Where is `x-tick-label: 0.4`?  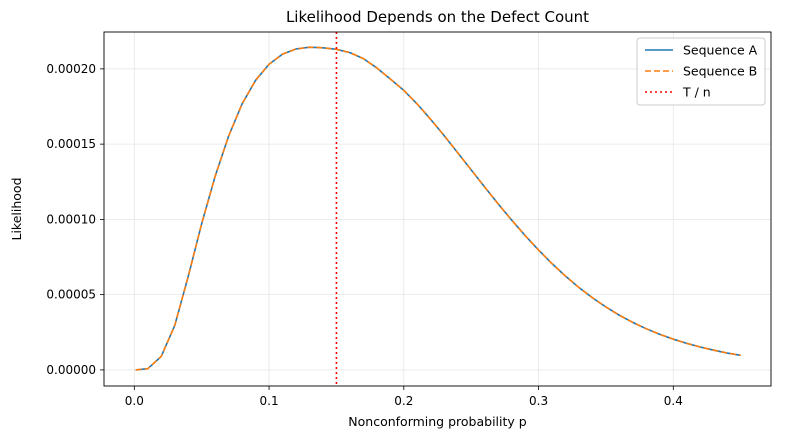 x-tick-label: 0.4 is located at coordinates (673, 401).